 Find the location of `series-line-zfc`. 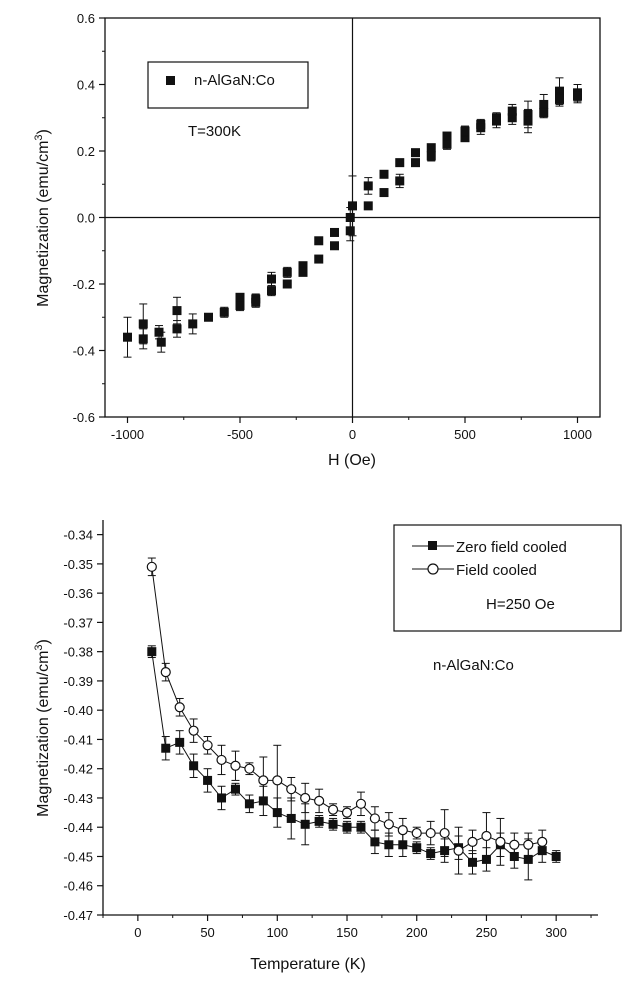

series-line-zfc is located at coordinates (354, 757).